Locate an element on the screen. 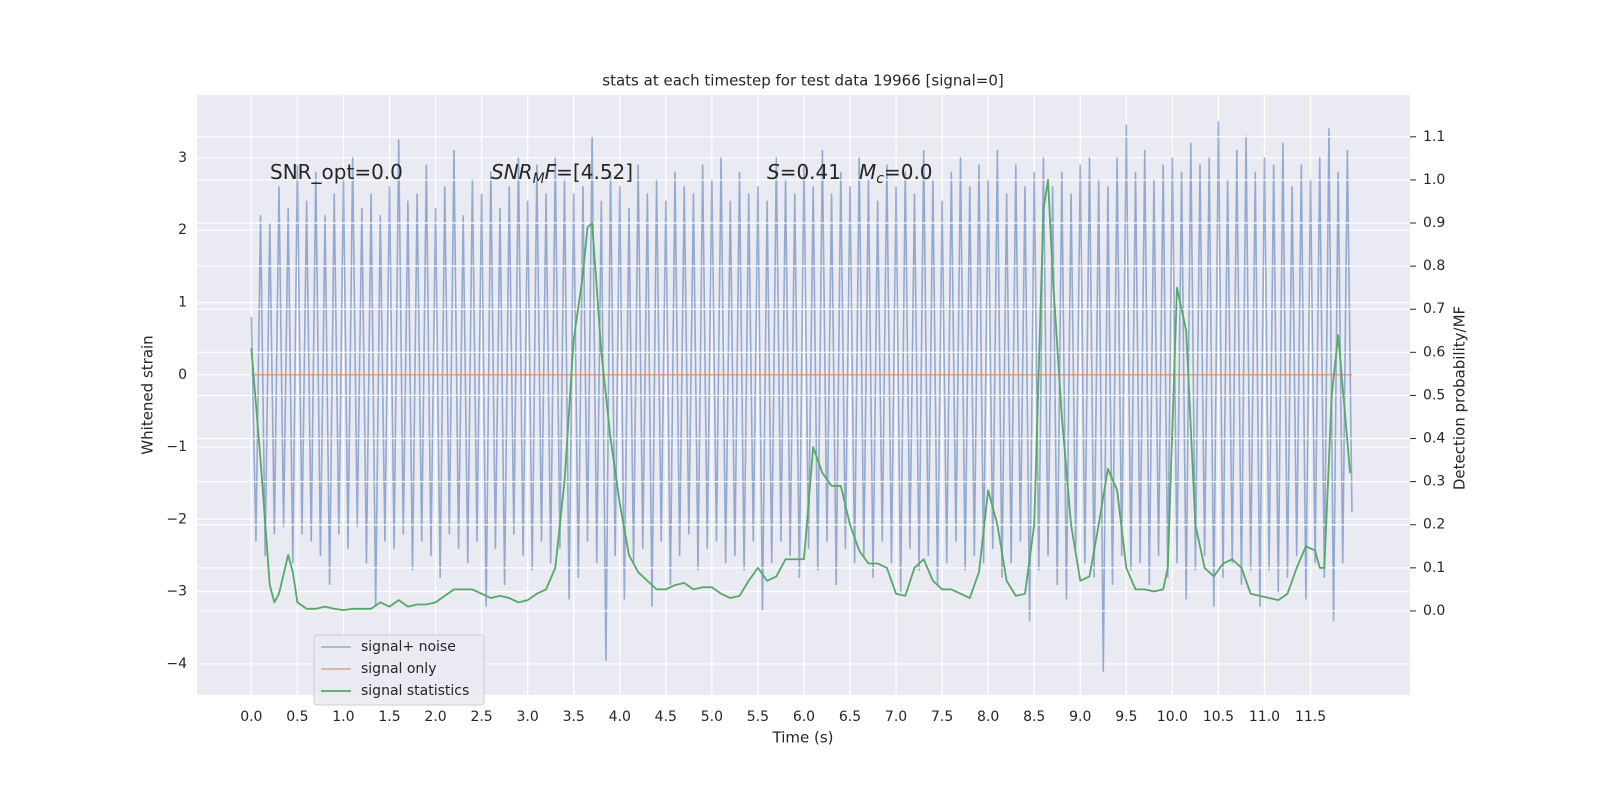 This screenshot has width=1600, height=800. annotation-segment: =0.0 is located at coordinates (908, 172).